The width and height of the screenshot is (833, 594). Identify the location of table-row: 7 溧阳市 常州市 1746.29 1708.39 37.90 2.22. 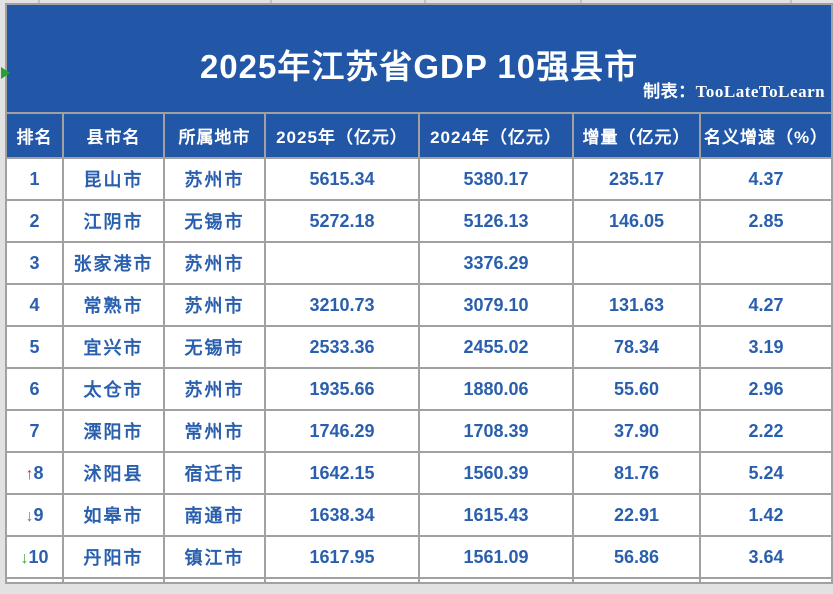
(419, 431).